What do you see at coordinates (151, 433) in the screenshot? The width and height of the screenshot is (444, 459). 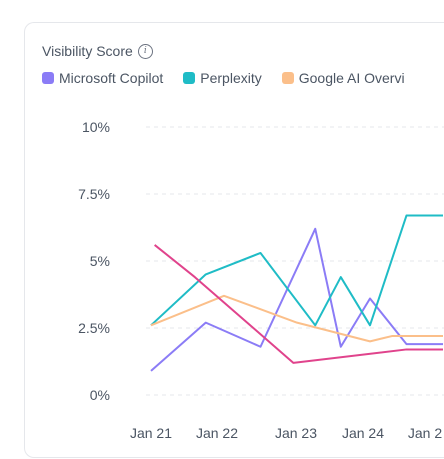 I see `x-tick-label: Jan 21` at bounding box center [151, 433].